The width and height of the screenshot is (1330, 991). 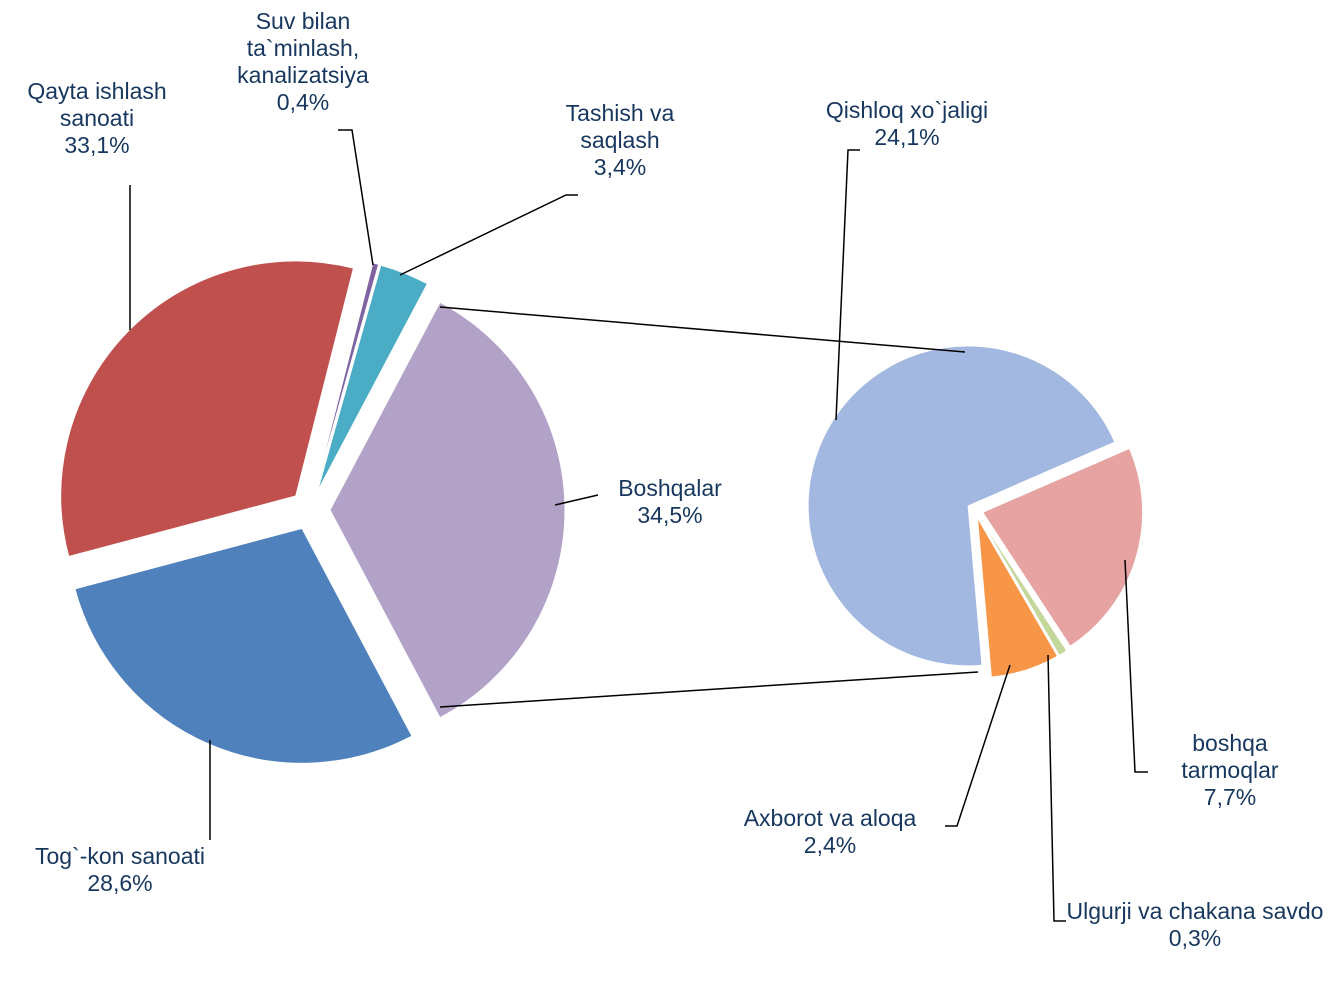 What do you see at coordinates (1230, 797) in the screenshot?
I see `label-value: 7,7%` at bounding box center [1230, 797].